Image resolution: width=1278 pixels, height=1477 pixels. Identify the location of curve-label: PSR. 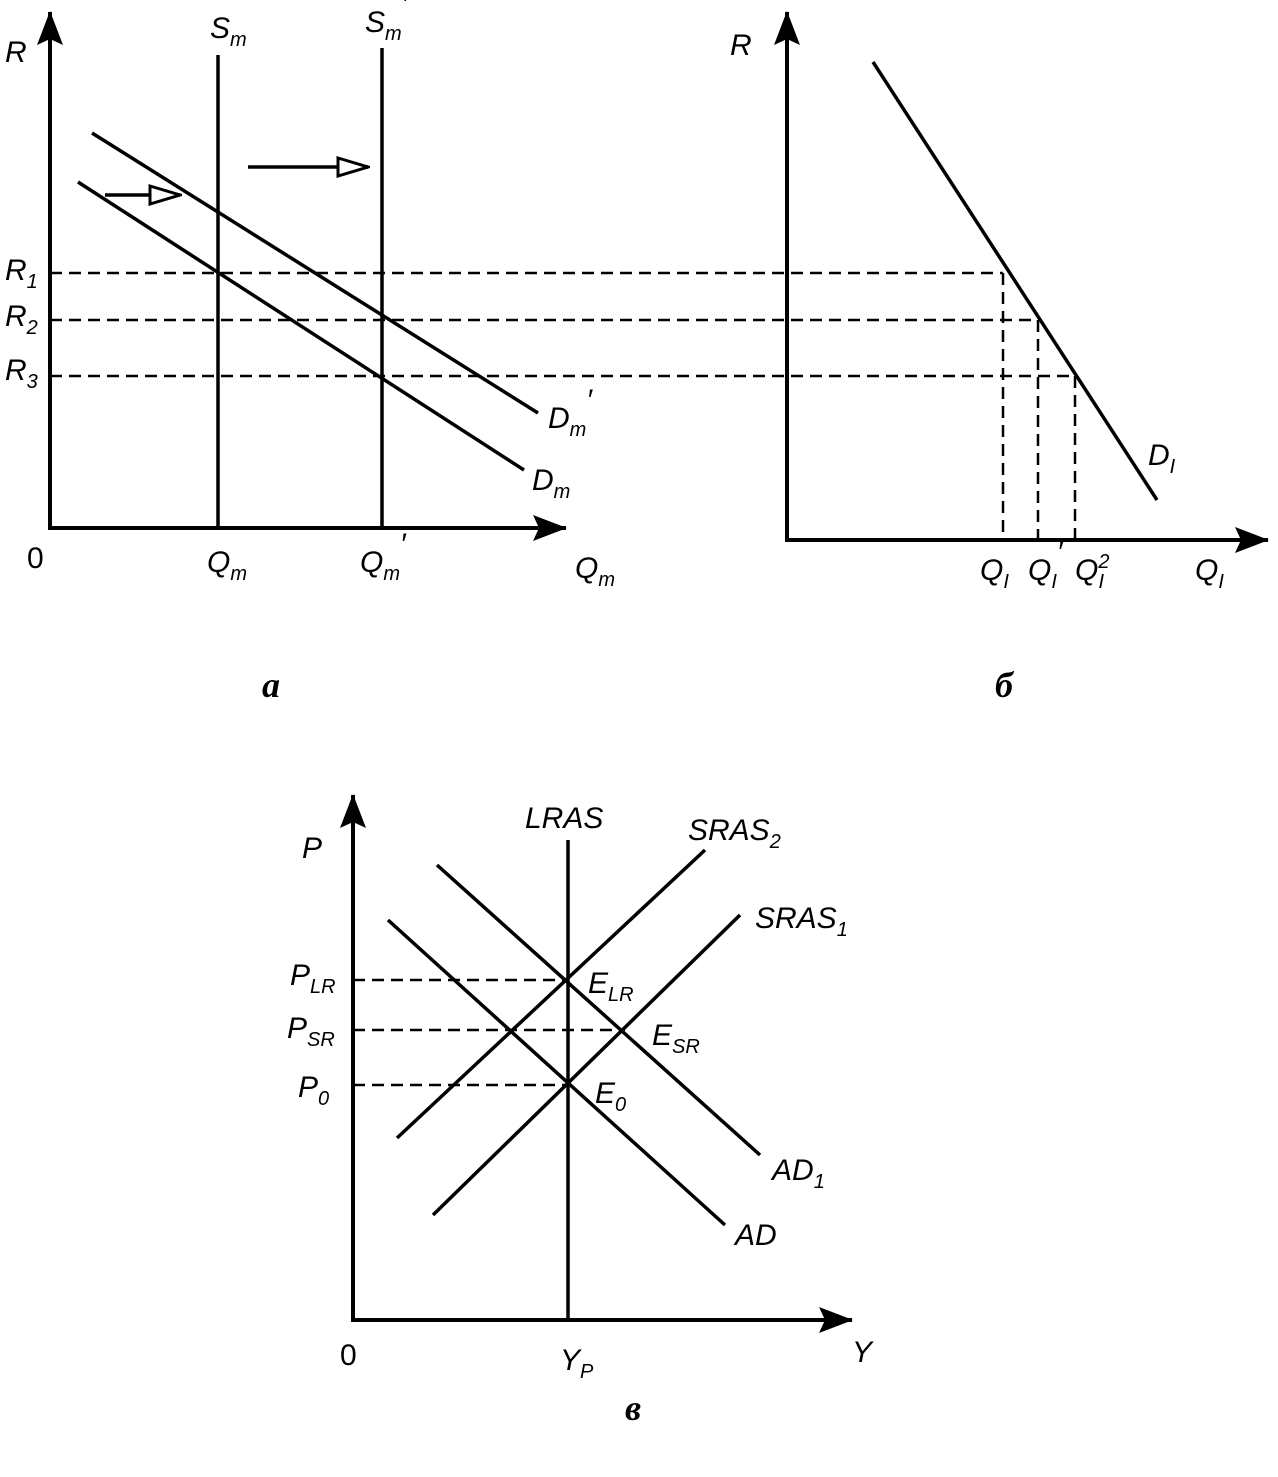
(311, 1031).